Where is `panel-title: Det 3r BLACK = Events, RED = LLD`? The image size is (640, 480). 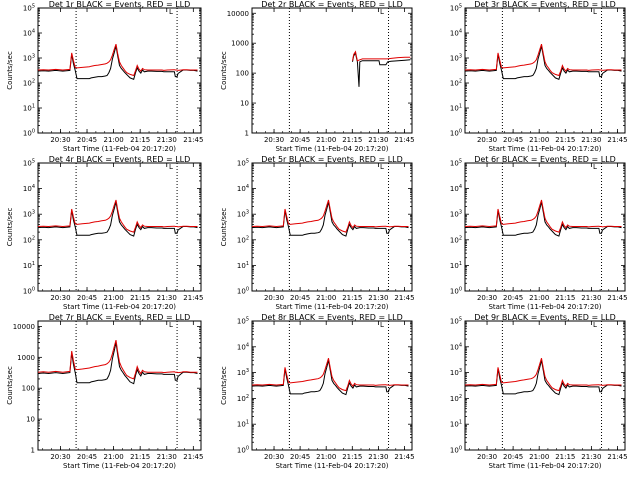
panel-title: Det 3r BLACK = Events, RED = LLD is located at coordinates (545, 4).